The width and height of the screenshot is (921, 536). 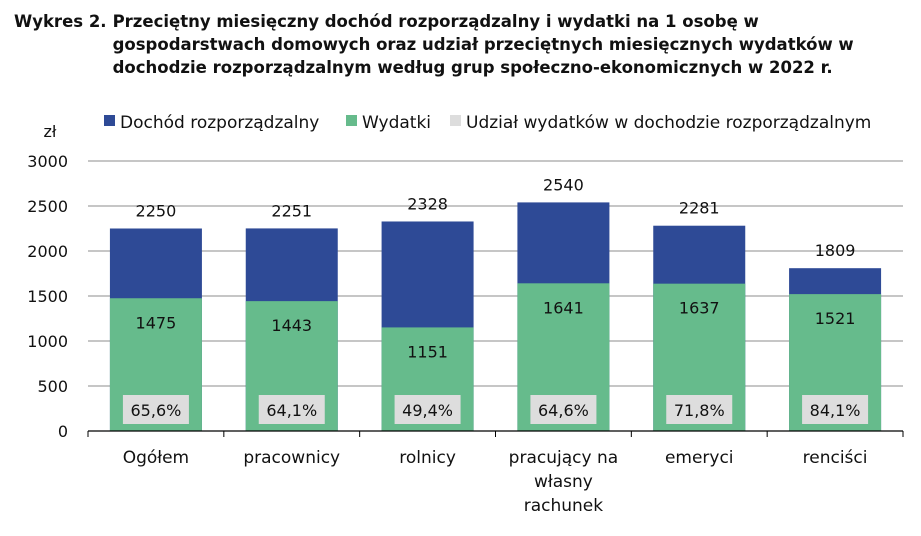 What do you see at coordinates (564, 506) in the screenshot?
I see `x-tick-label: rachunek` at bounding box center [564, 506].